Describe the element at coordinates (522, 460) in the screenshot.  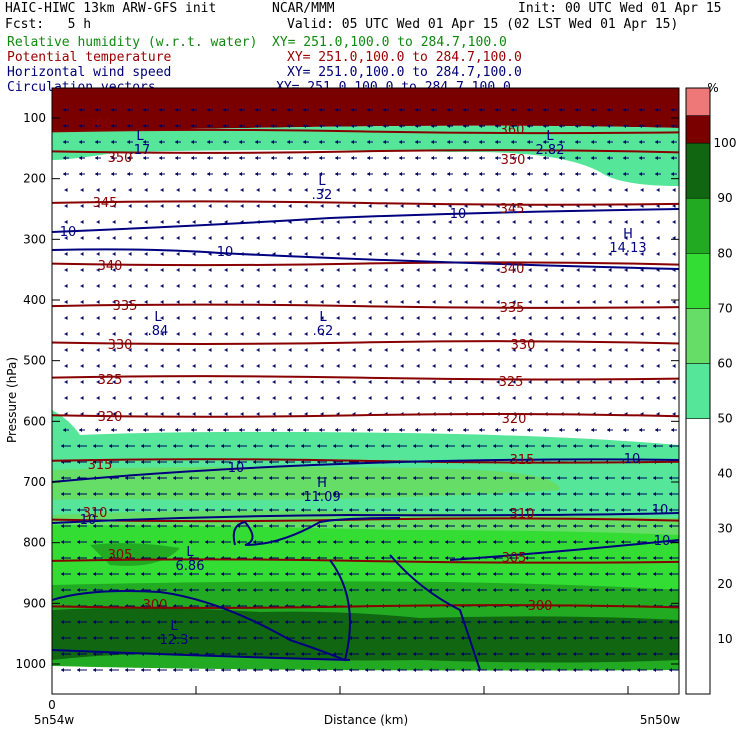
I see `theta-label: 315` at that location.